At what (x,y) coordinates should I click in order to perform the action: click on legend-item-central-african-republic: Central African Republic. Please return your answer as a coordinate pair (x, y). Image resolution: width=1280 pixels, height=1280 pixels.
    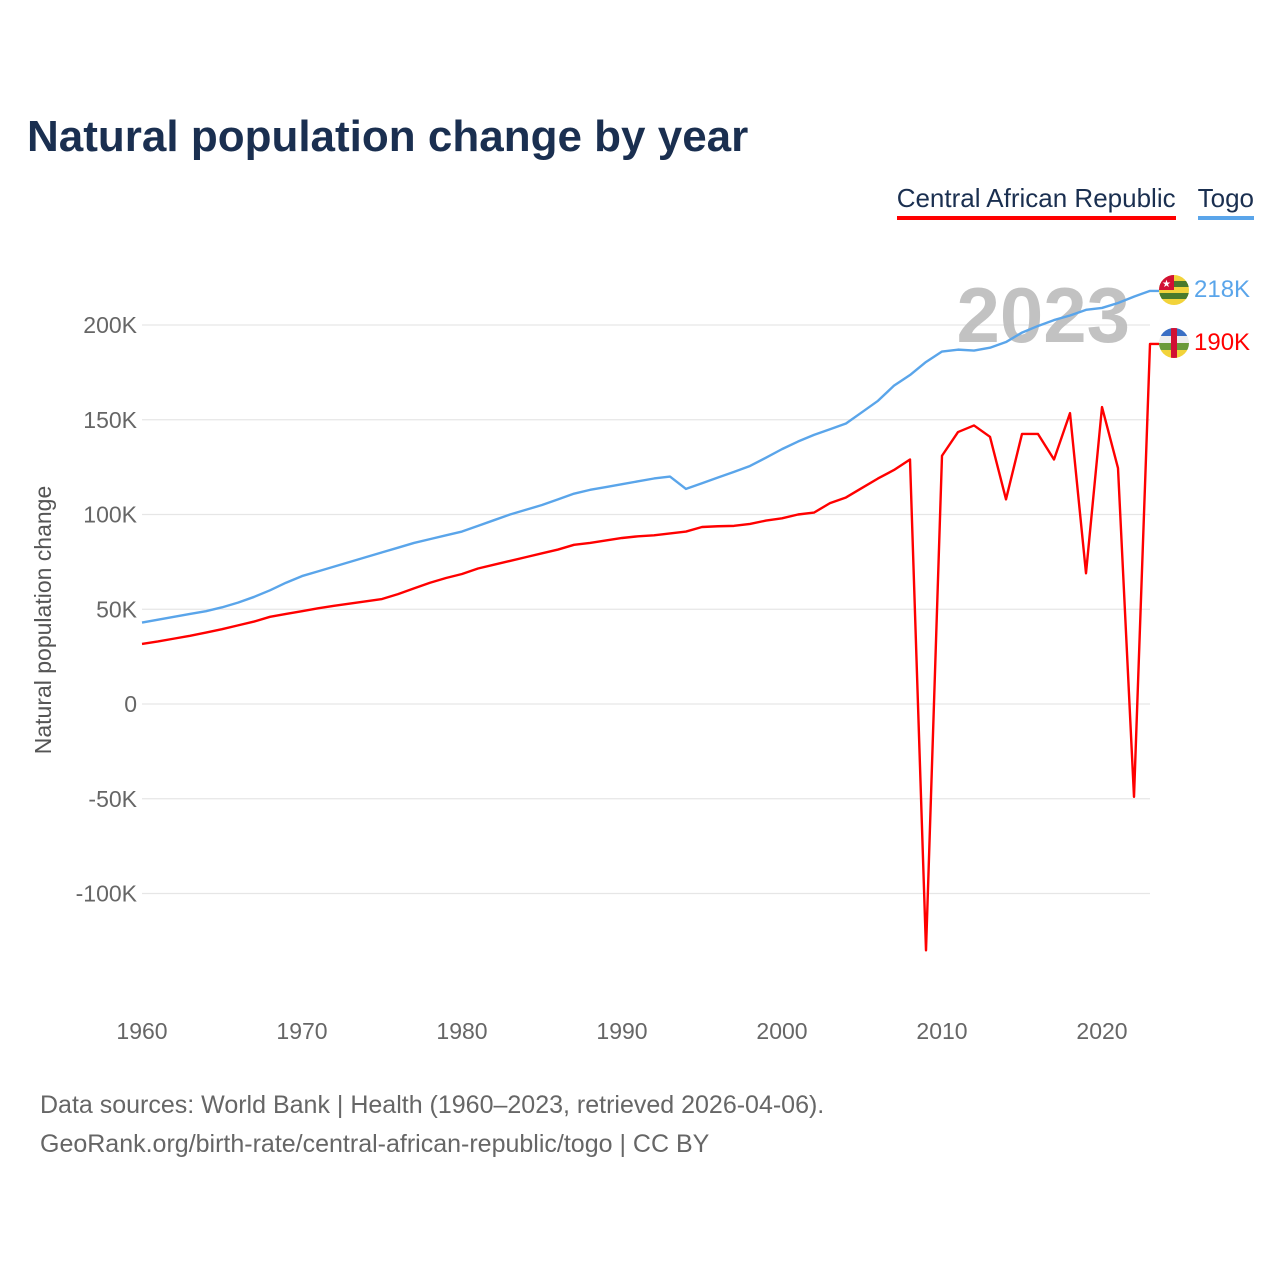
    Looking at the image, I should click on (1036, 201).